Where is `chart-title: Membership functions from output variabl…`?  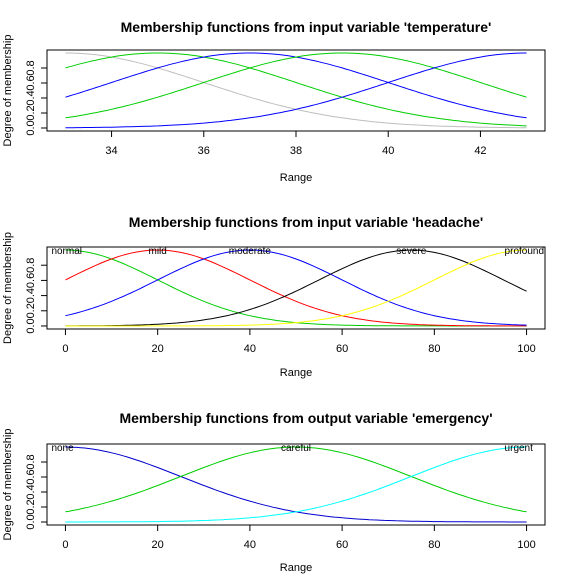 chart-title: Membership functions from output variabl… is located at coordinates (305, 418).